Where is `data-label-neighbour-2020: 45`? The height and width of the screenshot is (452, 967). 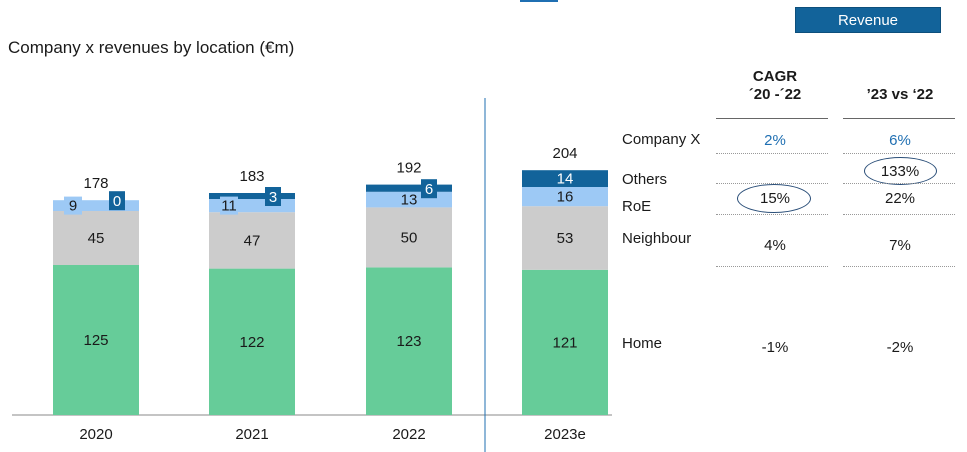
data-label-neighbour-2020: 45 is located at coordinates (96, 238).